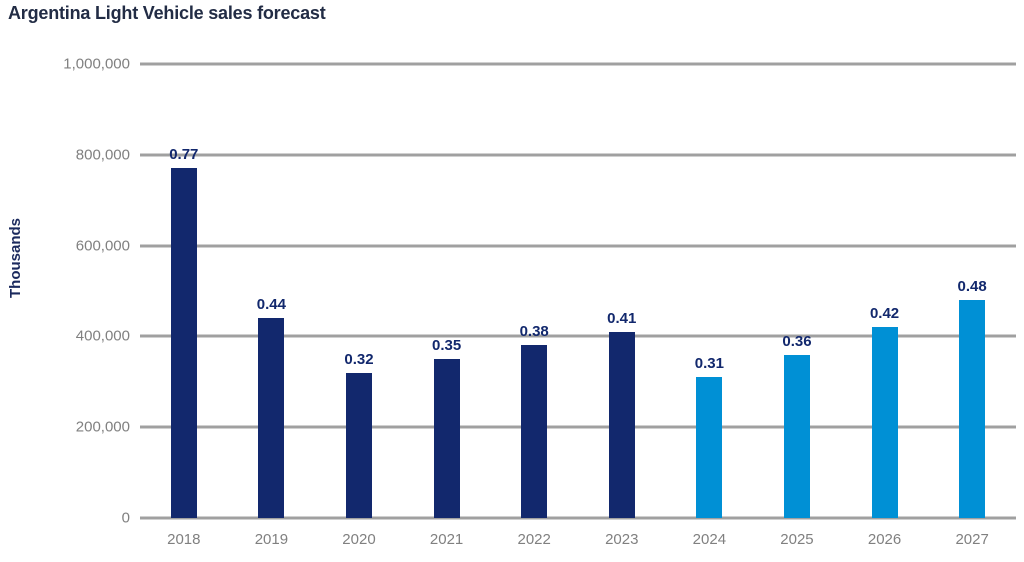 The image size is (1024, 562). What do you see at coordinates (797, 291) in the screenshot?
I see `bar-slot-2025: 0.36` at bounding box center [797, 291].